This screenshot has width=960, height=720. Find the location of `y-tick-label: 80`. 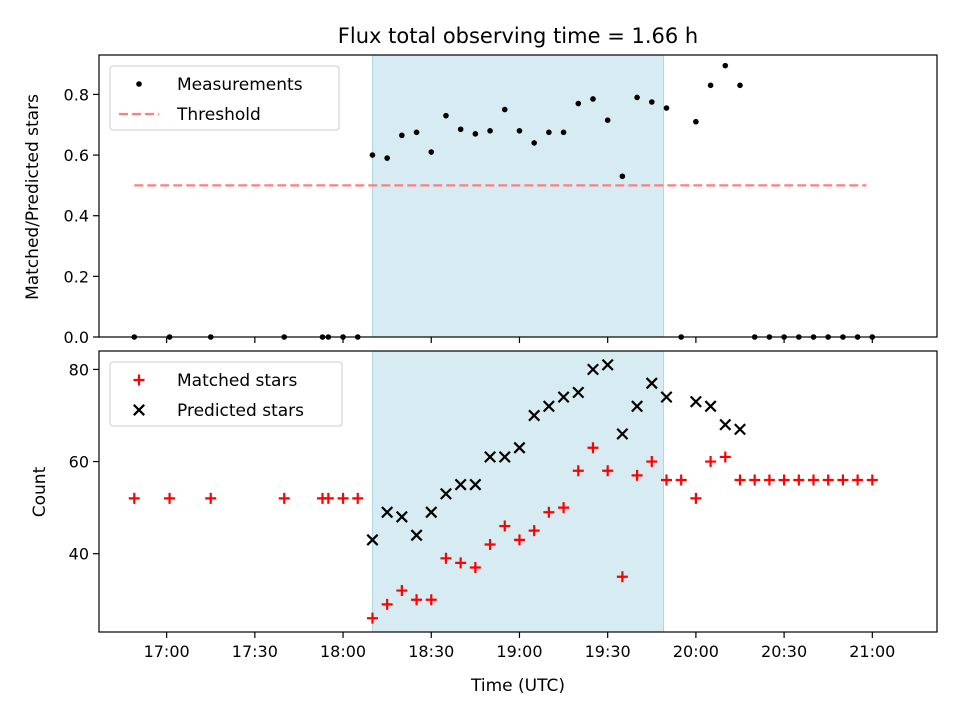

y-tick-label: 80 is located at coordinates (79, 369).